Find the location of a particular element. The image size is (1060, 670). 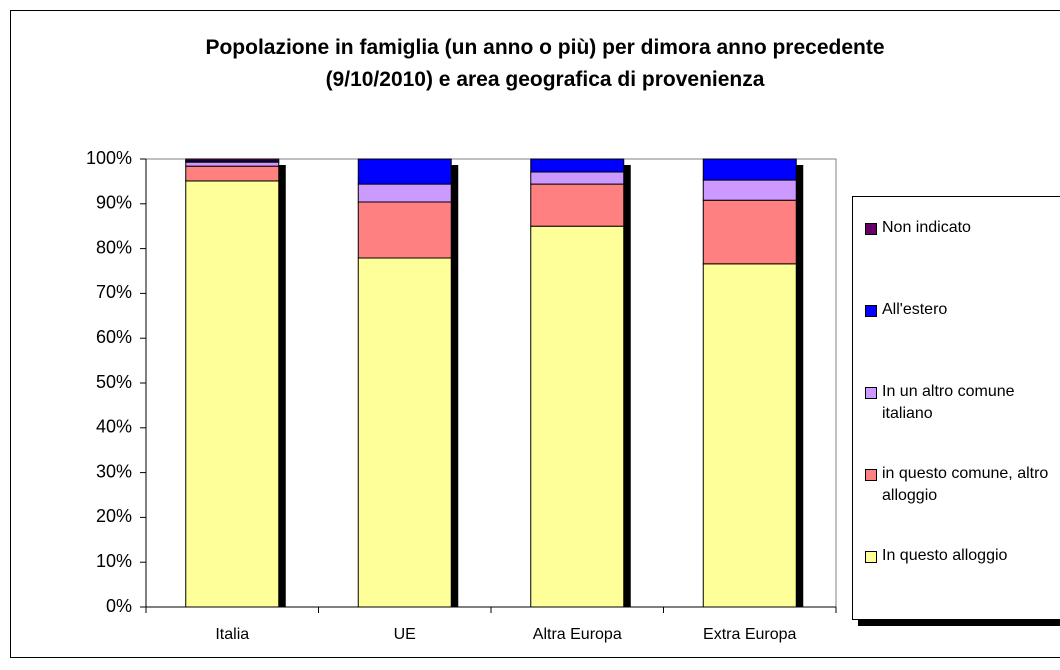

x-tick-label: Altra Europa is located at coordinates (577, 634).